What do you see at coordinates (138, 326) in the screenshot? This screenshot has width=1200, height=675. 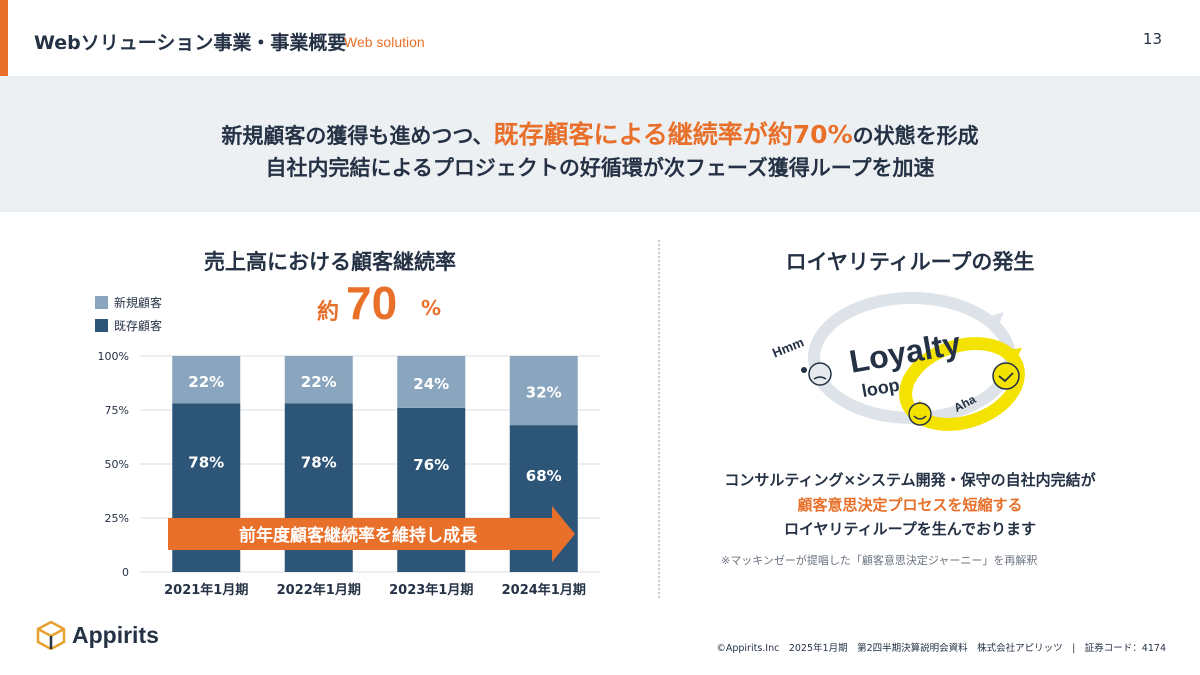 I see `legend-label-existing: 既存顧客` at bounding box center [138, 326].